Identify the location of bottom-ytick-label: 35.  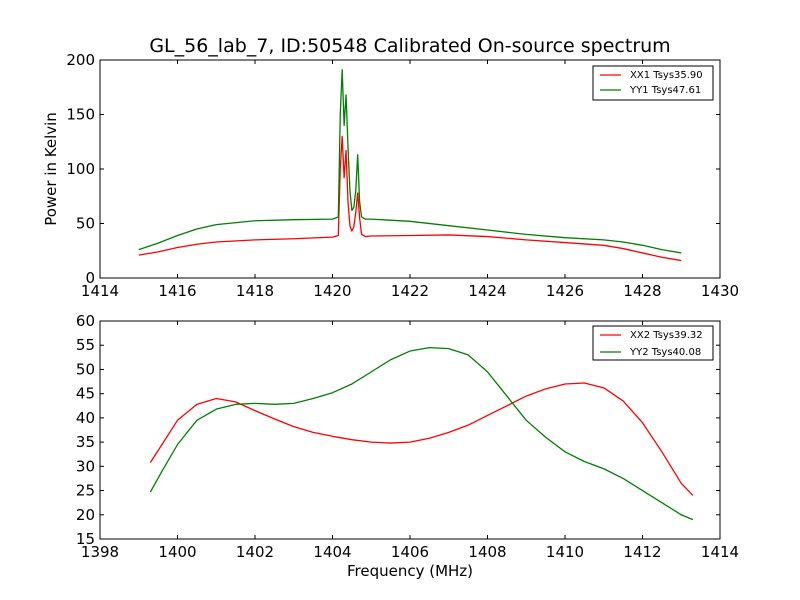
(85, 442).